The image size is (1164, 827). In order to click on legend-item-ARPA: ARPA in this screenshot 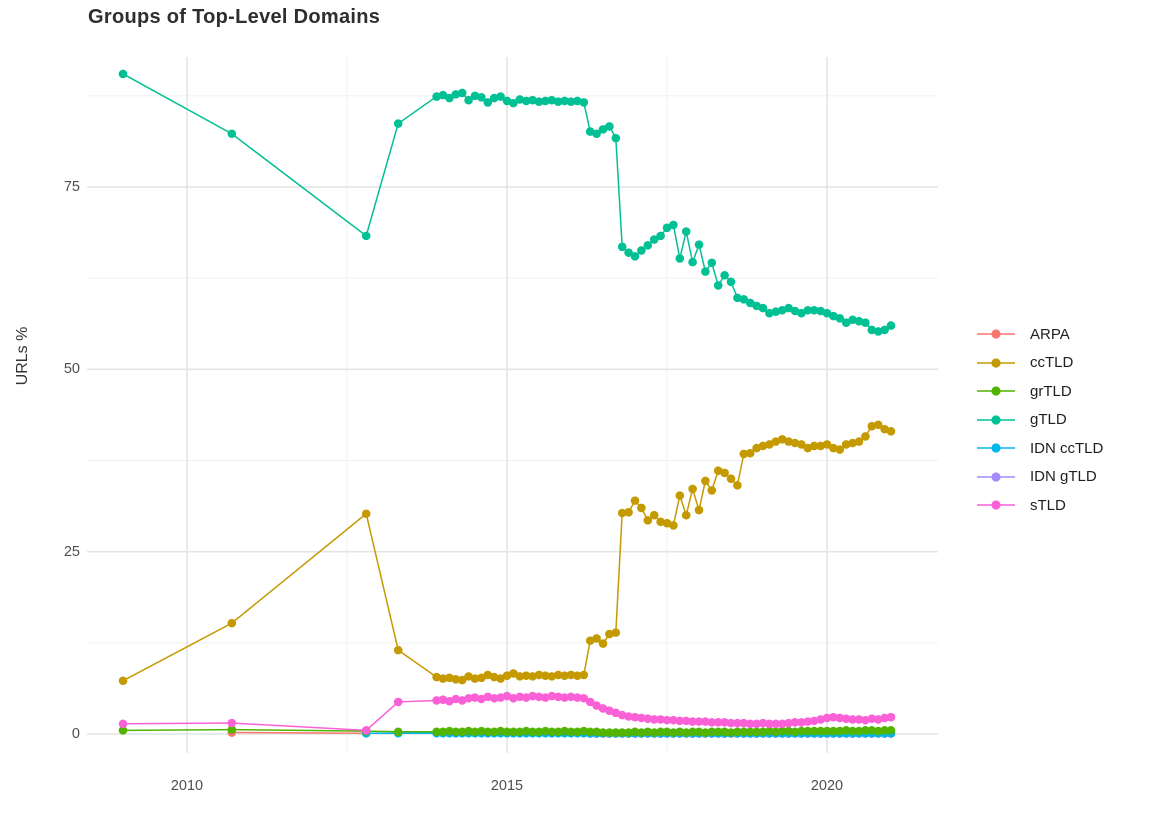, I will do `click(1039, 334)`.